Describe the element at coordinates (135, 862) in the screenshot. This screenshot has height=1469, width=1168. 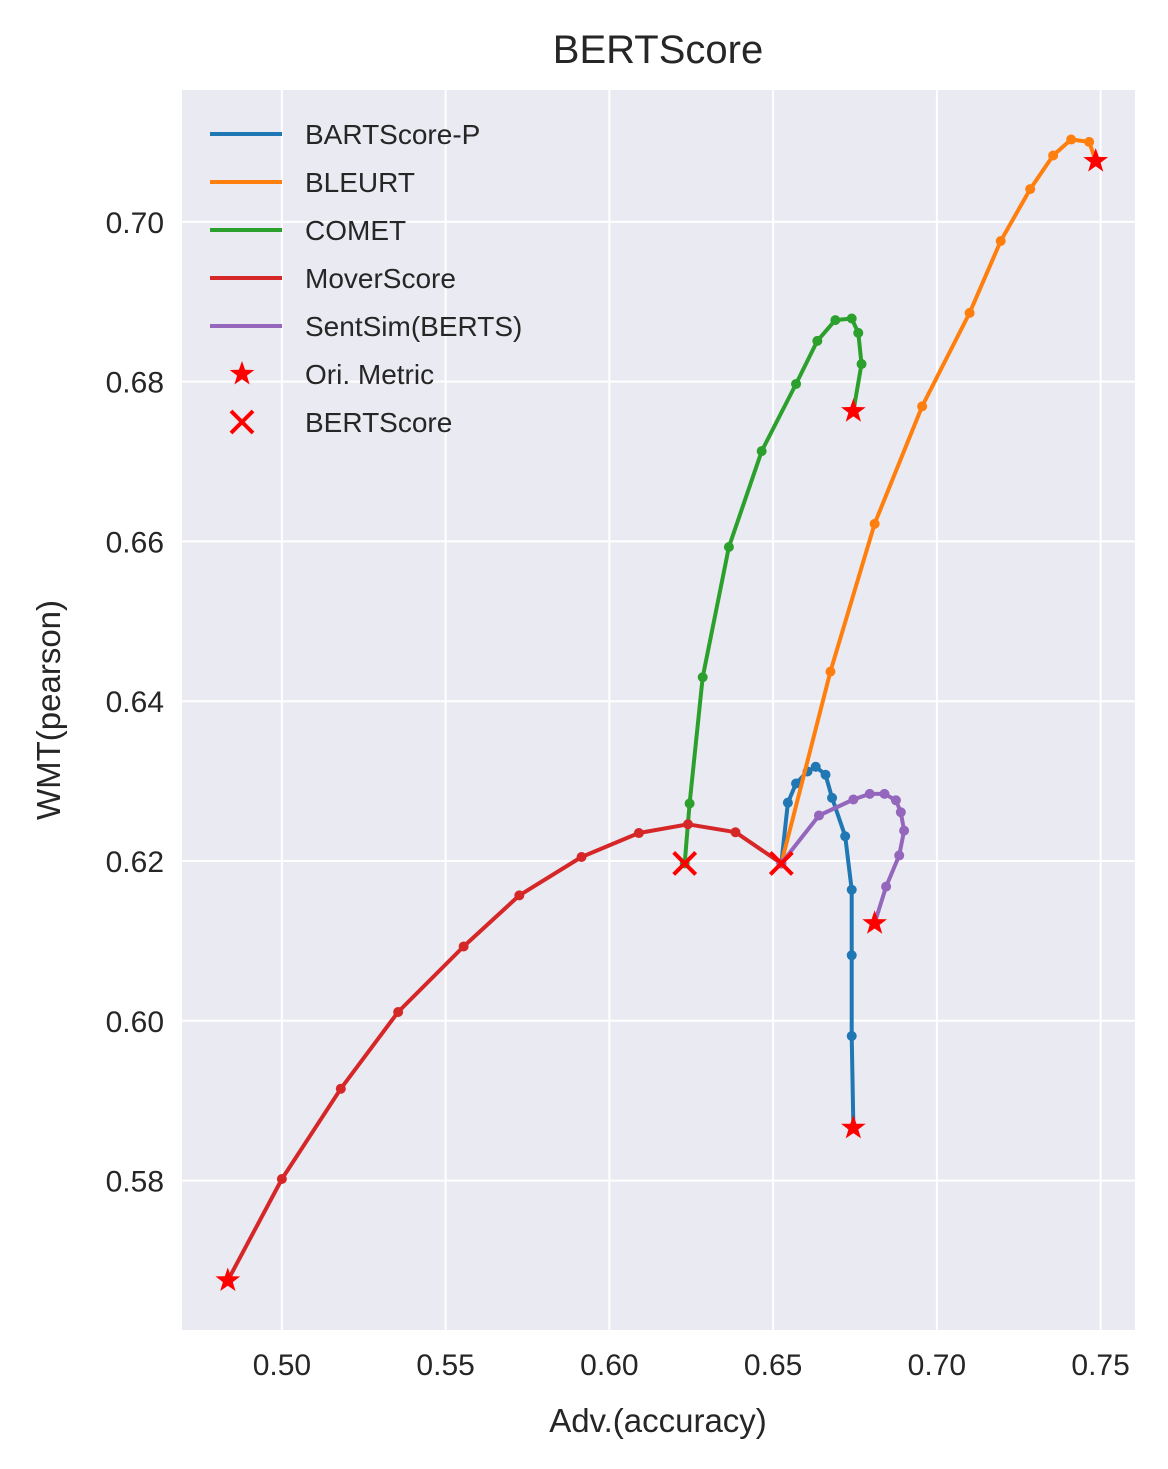
I see `y-tick-label: 0.62` at that location.